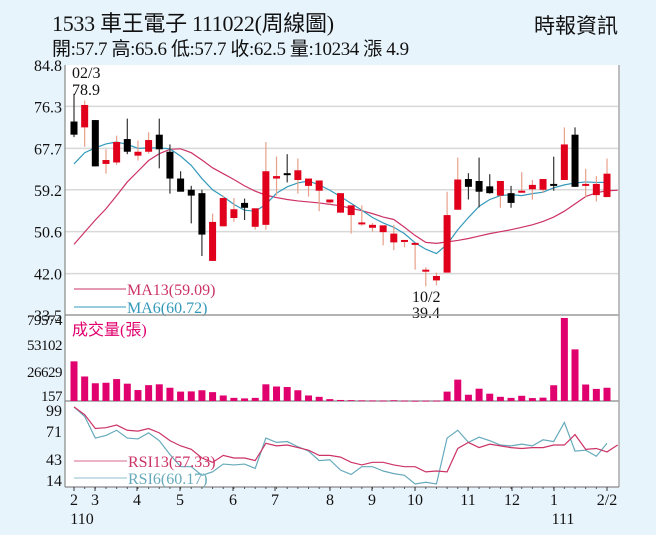 The width and height of the screenshot is (656, 535). What do you see at coordinates (167, 308) in the screenshot?
I see `ma6-legend-label: MA6(60.72)` at bounding box center [167, 308].